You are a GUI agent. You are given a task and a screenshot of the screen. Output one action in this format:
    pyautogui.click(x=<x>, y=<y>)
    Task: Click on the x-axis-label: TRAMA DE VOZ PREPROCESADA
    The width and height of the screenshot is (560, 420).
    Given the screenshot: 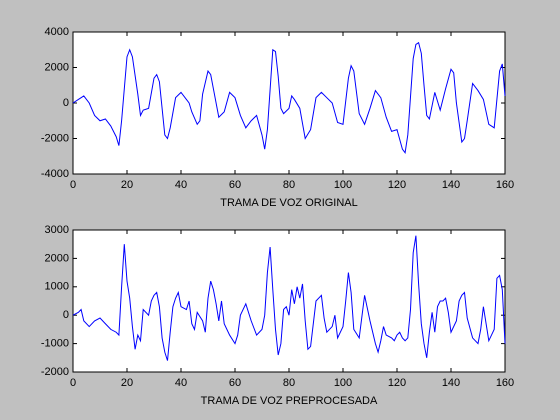 What is the action you would take?
    pyautogui.click(x=289, y=401)
    